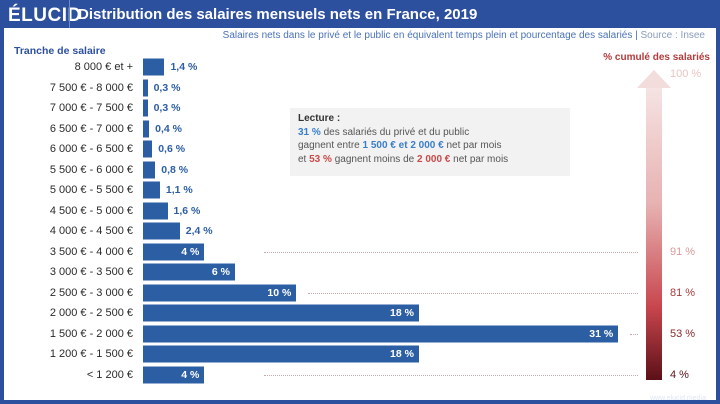 Image resolution: width=720 pixels, height=404 pixels. I want to click on category-label: 6 000 € - 6 500 €, so click(91, 149).